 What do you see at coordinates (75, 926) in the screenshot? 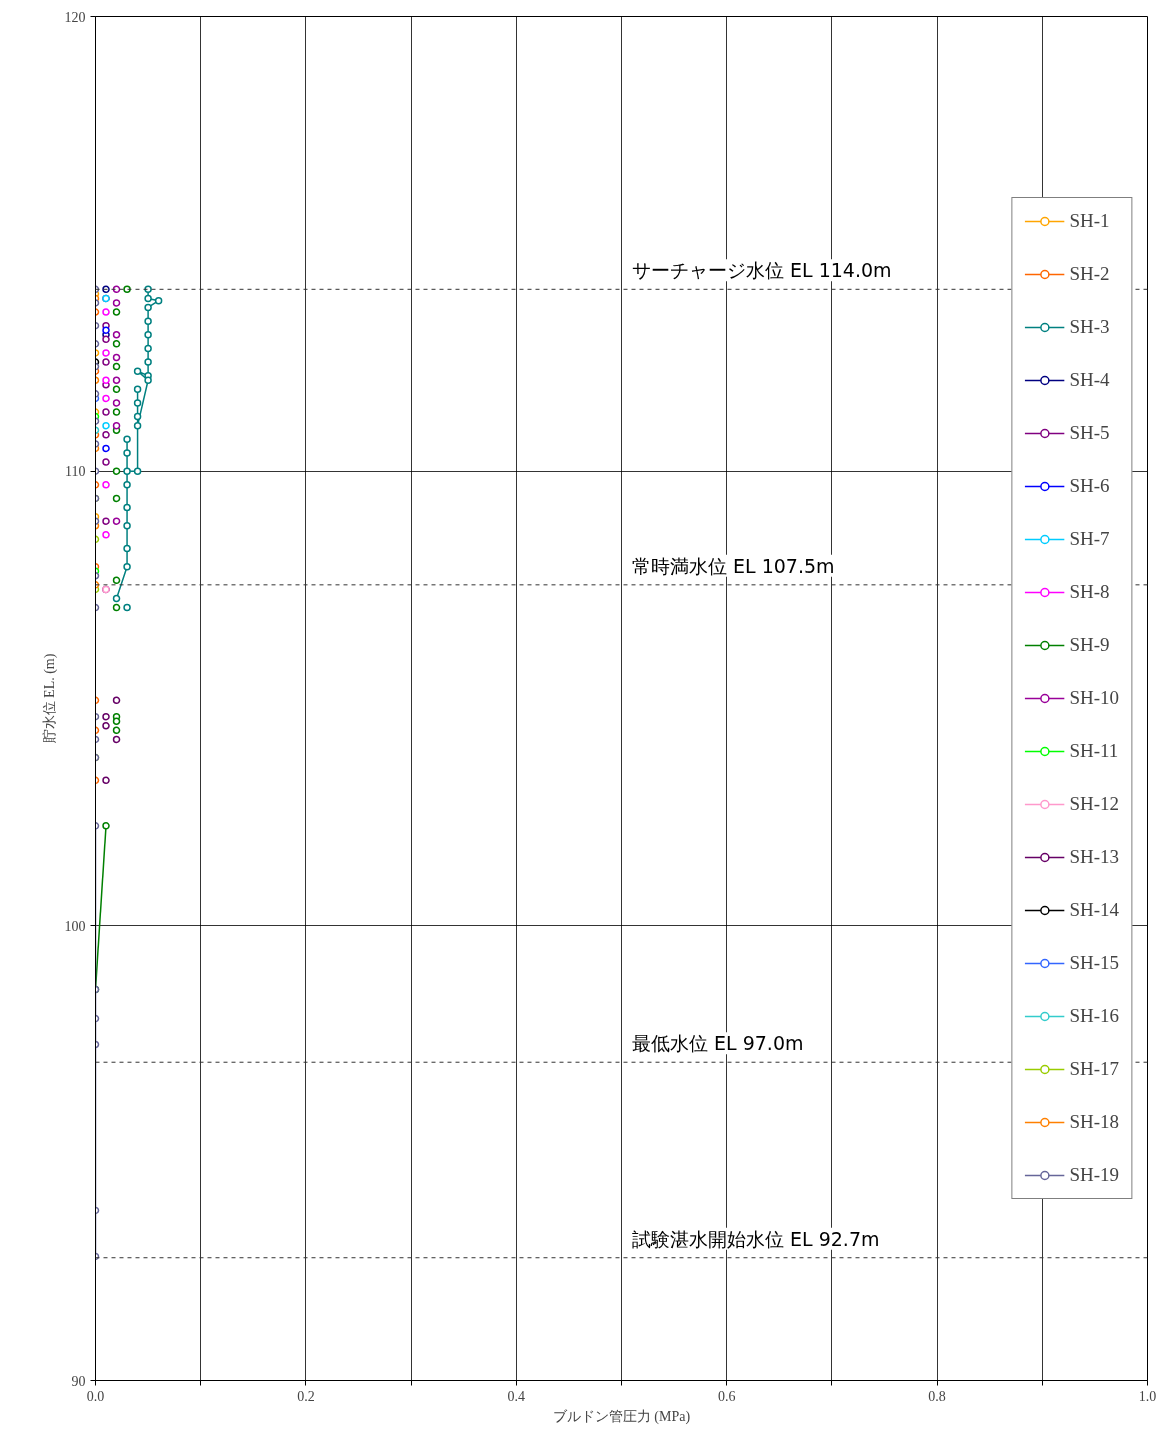
I see `y-tick-label: 100` at bounding box center [75, 926].